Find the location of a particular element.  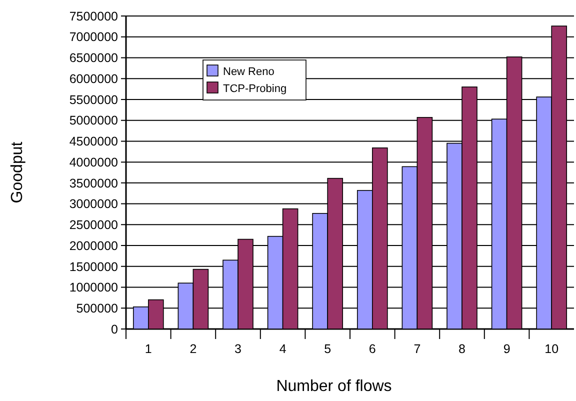

y-tick-label: 7000000 is located at coordinates (93, 37).